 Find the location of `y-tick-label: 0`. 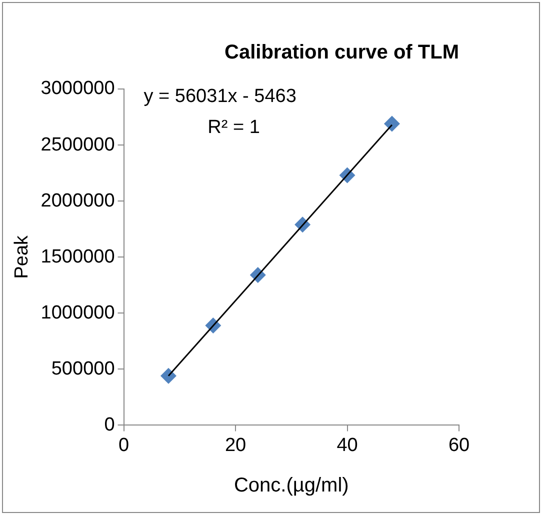

y-tick-label: 0 is located at coordinates (109, 425).